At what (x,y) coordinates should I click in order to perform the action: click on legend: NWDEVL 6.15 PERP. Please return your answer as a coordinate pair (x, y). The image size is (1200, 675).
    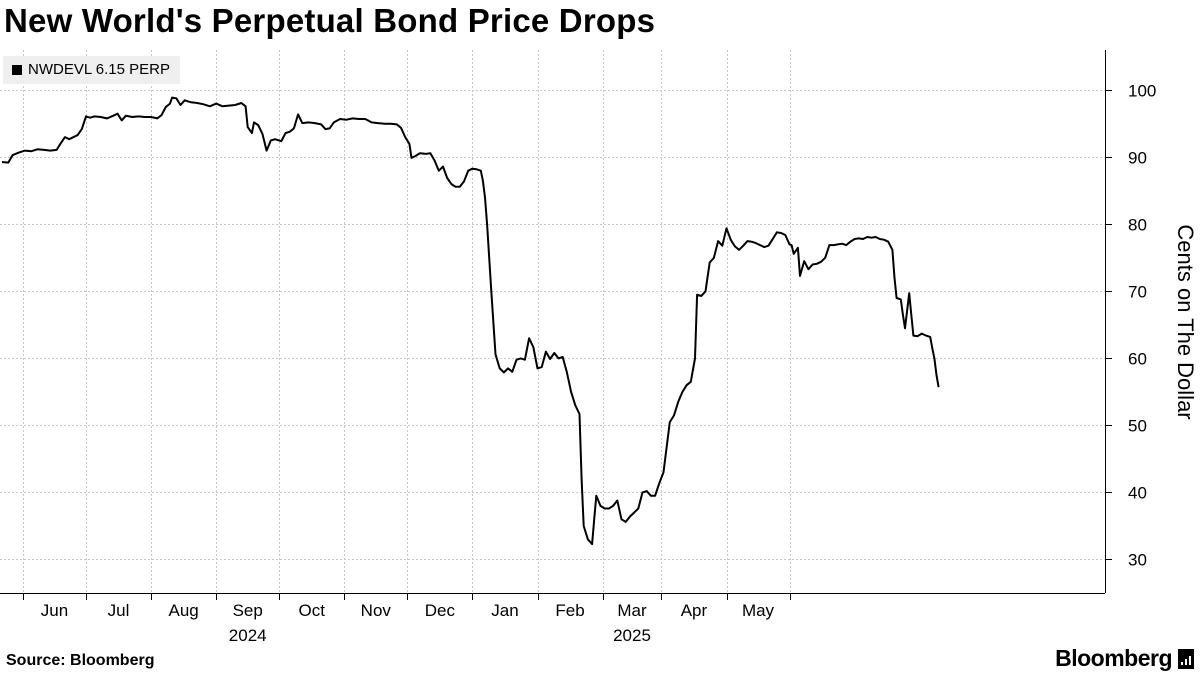
    Looking at the image, I should click on (91, 70).